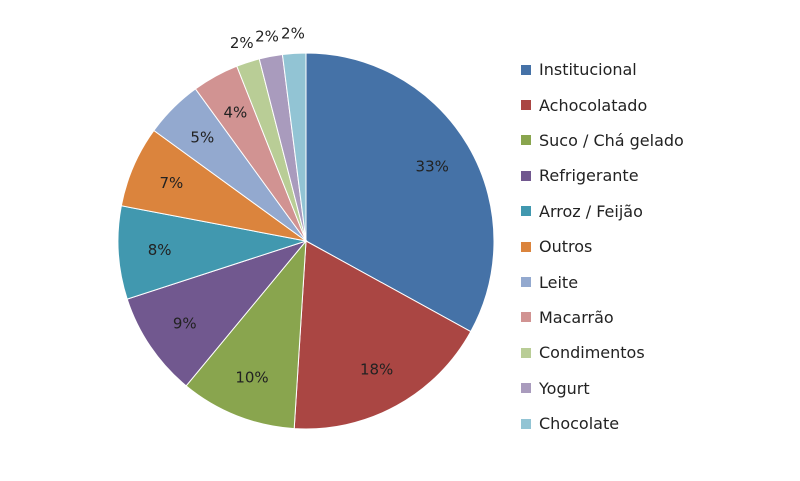  Describe the element at coordinates (611, 140) in the screenshot. I see `legend-label-2: Suco / Chá gelado` at that location.